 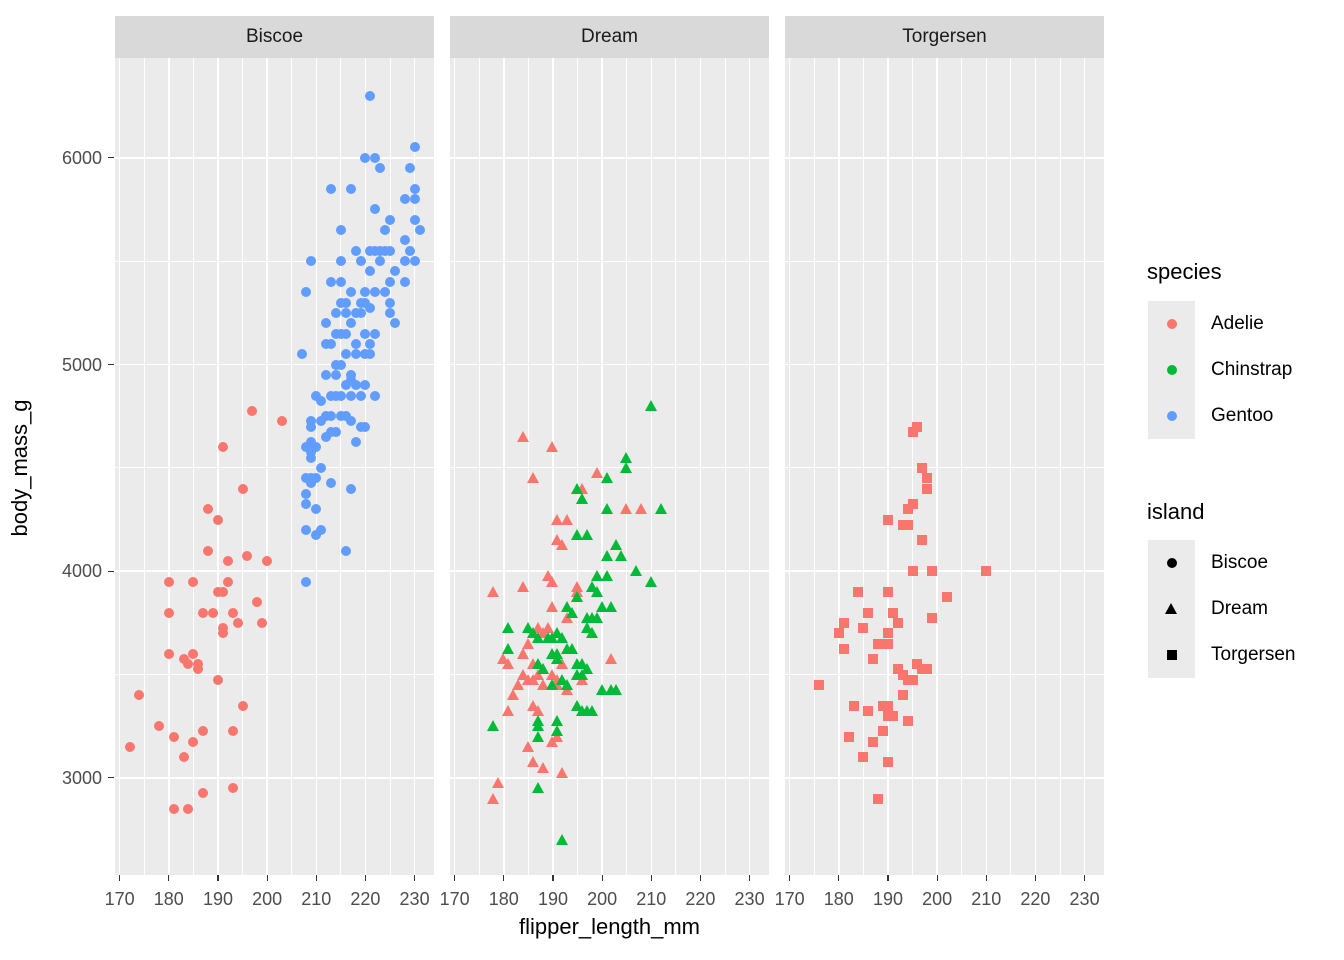 I want to click on y-tick-label: 3000, so click(x=81, y=777).